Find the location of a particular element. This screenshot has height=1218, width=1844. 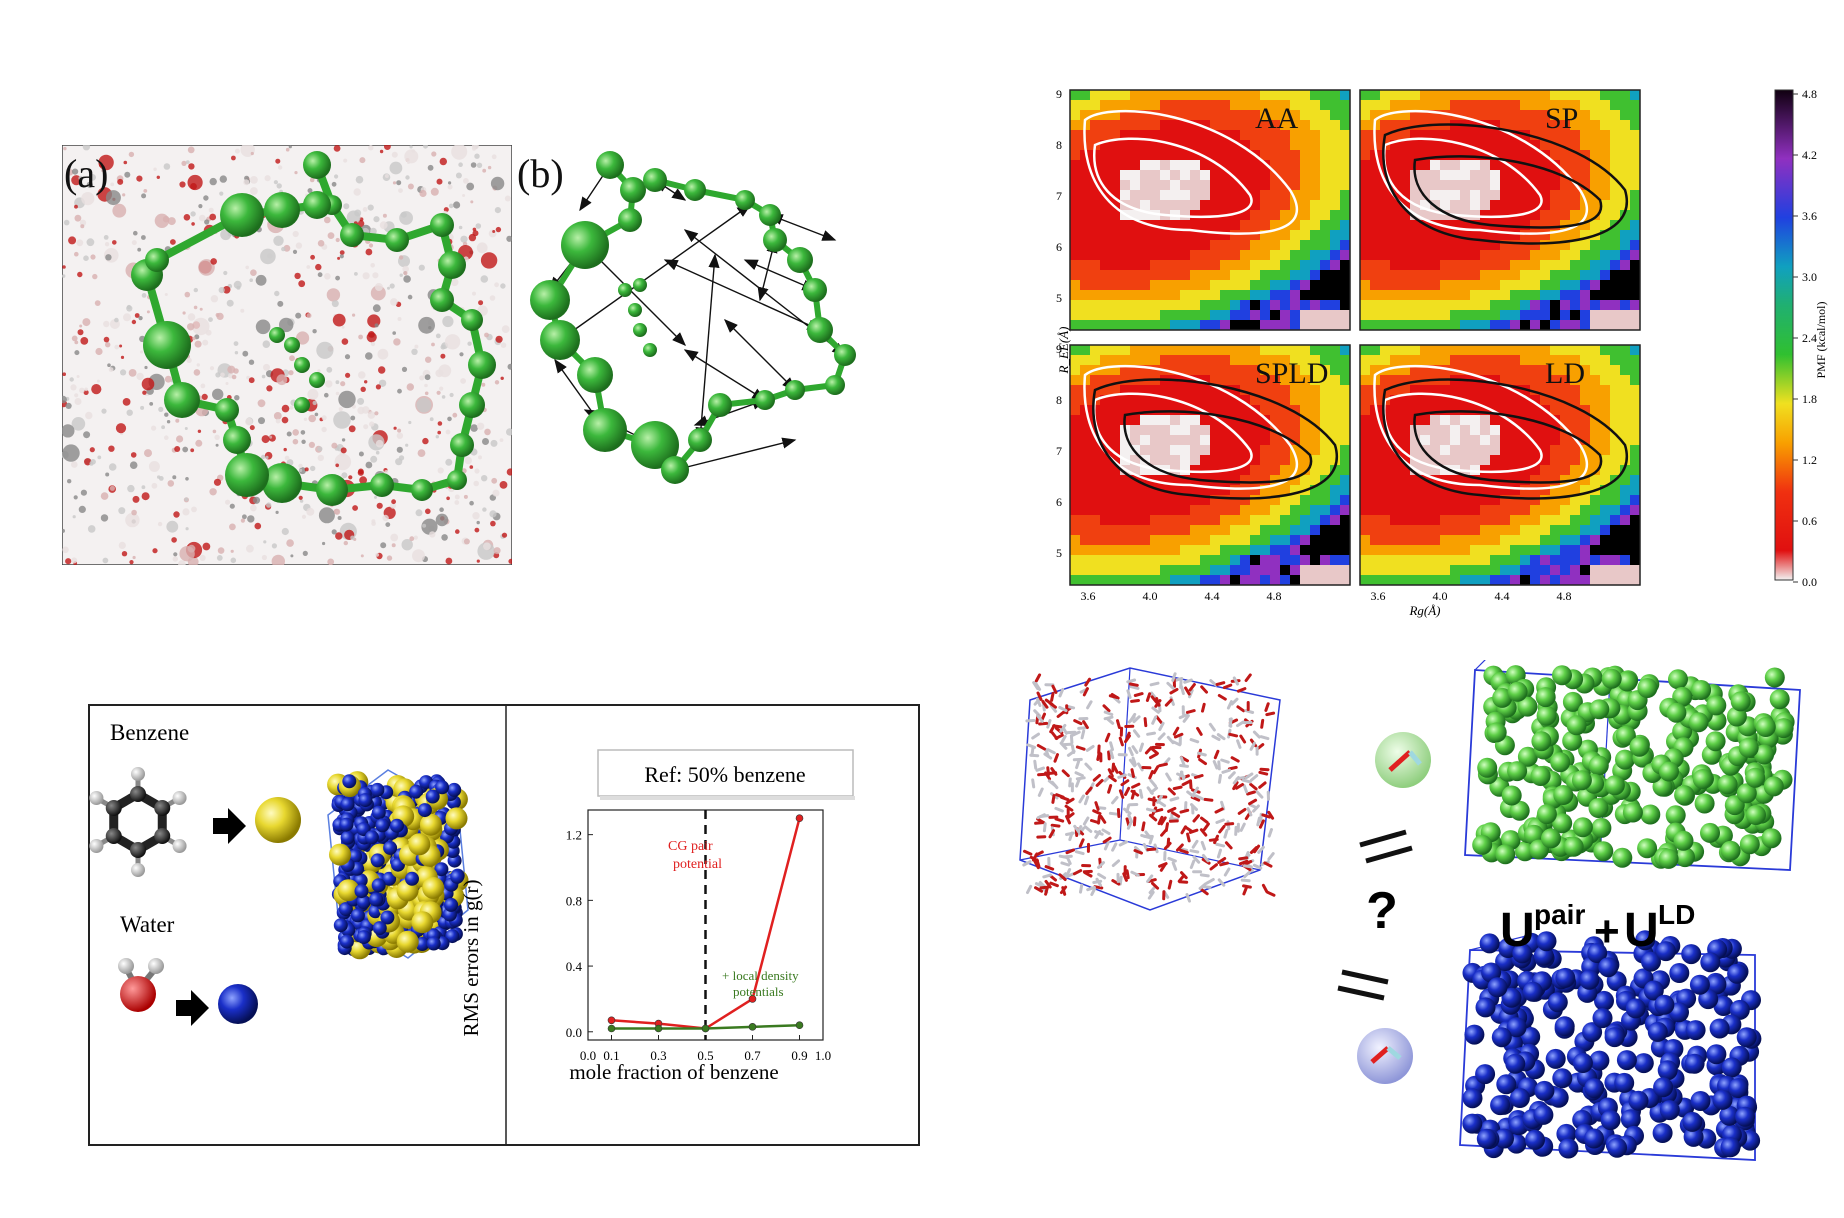

green-series-label-2: potentials is located at coordinates (758, 991).